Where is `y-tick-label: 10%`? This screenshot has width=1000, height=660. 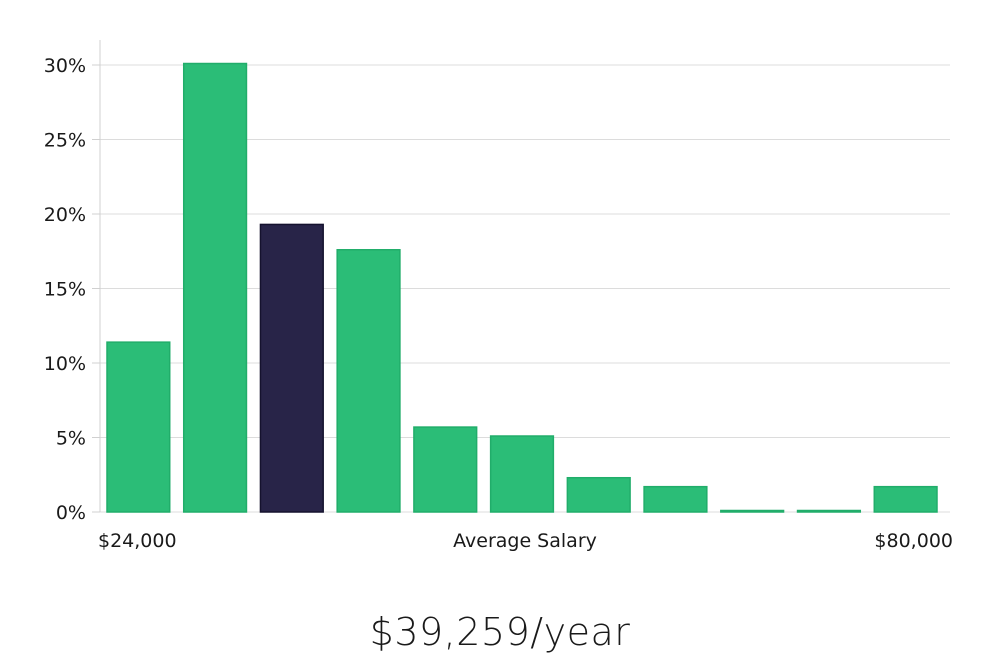 y-tick-label: 10% is located at coordinates (65, 364).